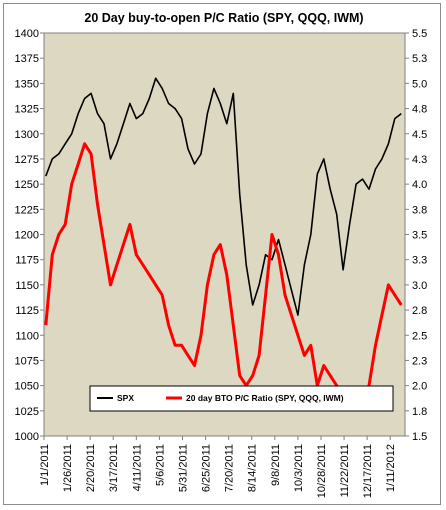 The image size is (446, 510). What do you see at coordinates (183, 468) in the screenshot?
I see `x-tick-label: 5/31/2011` at bounding box center [183, 468].